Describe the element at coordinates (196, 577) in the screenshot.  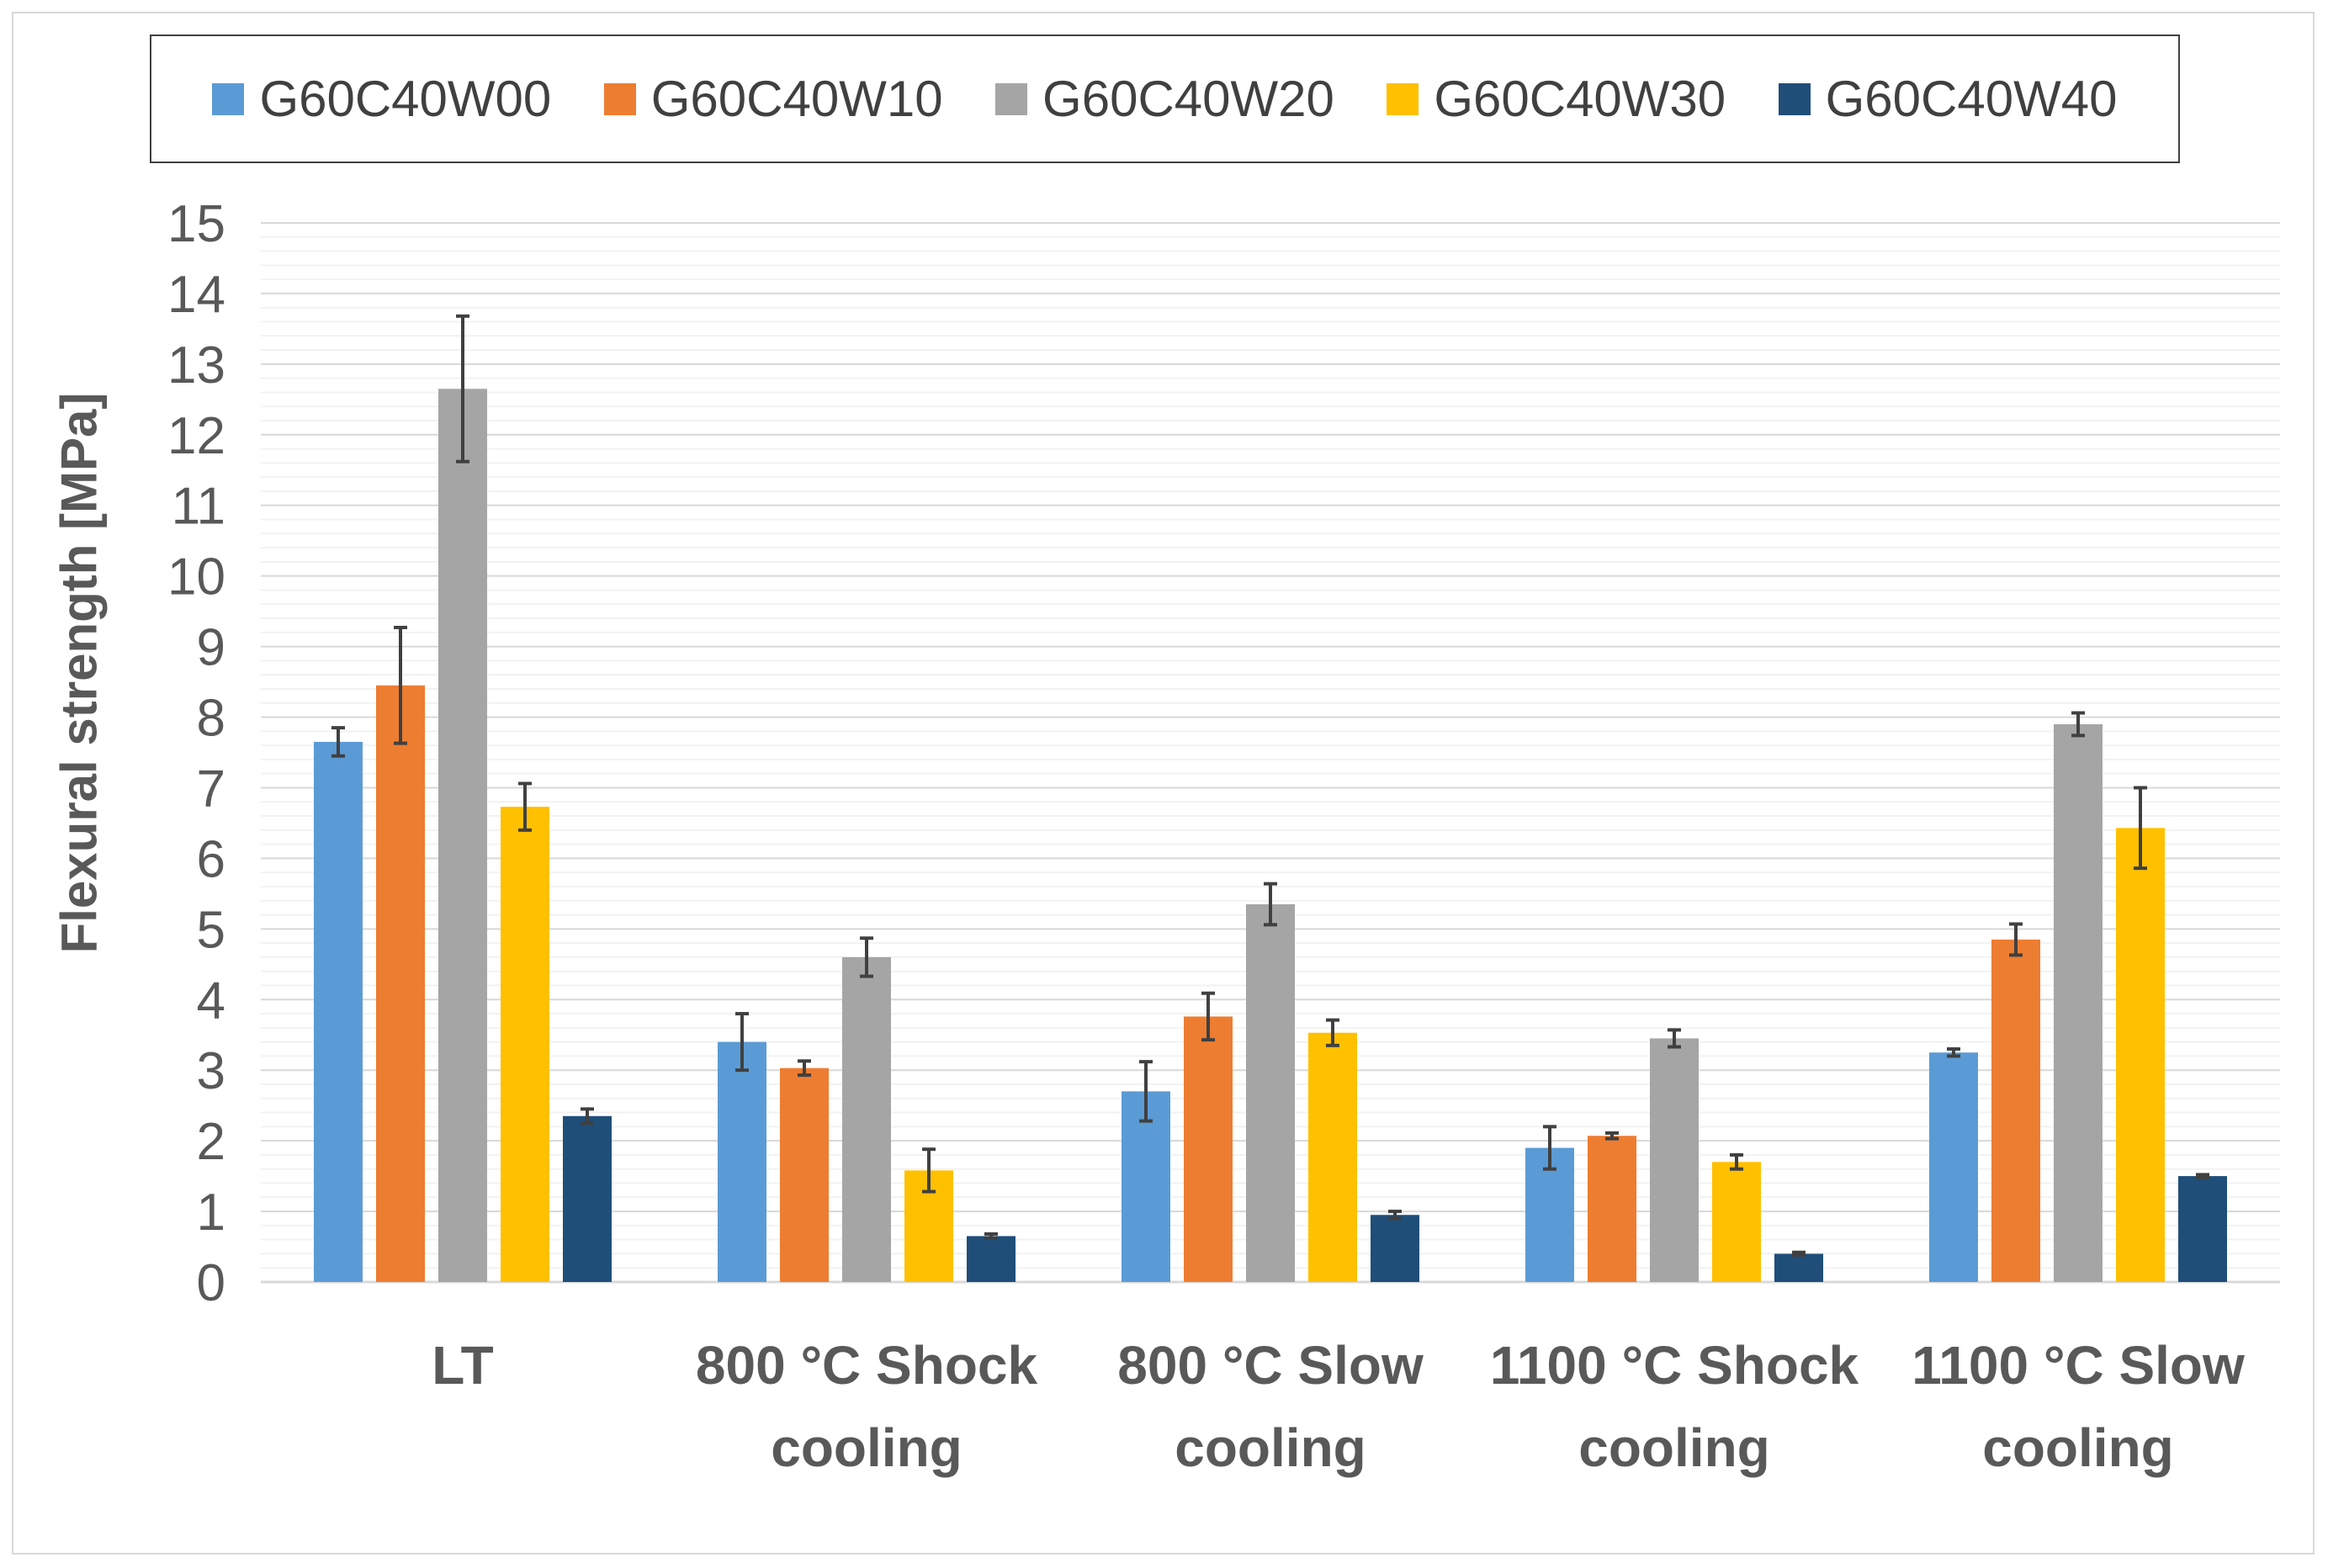
I see `y-tick-label: 10` at that location.